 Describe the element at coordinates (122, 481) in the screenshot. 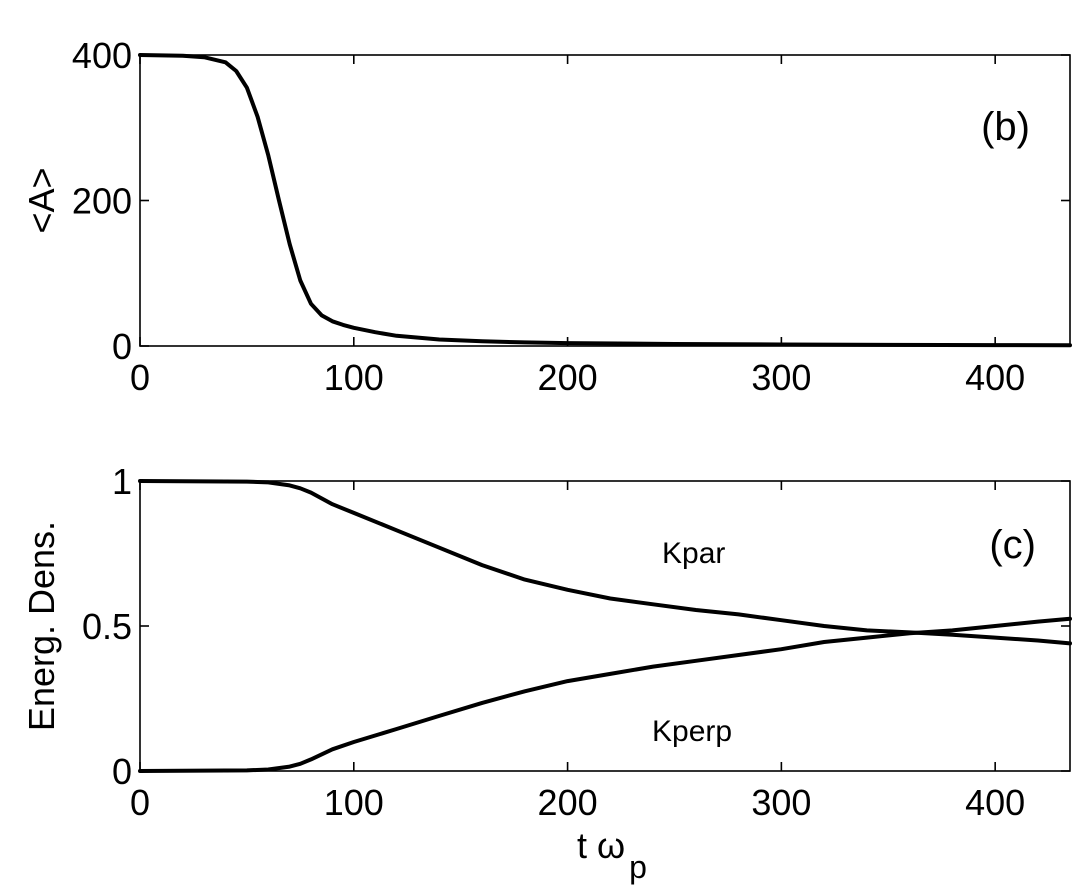

I see `y-tick-label: 1` at that location.